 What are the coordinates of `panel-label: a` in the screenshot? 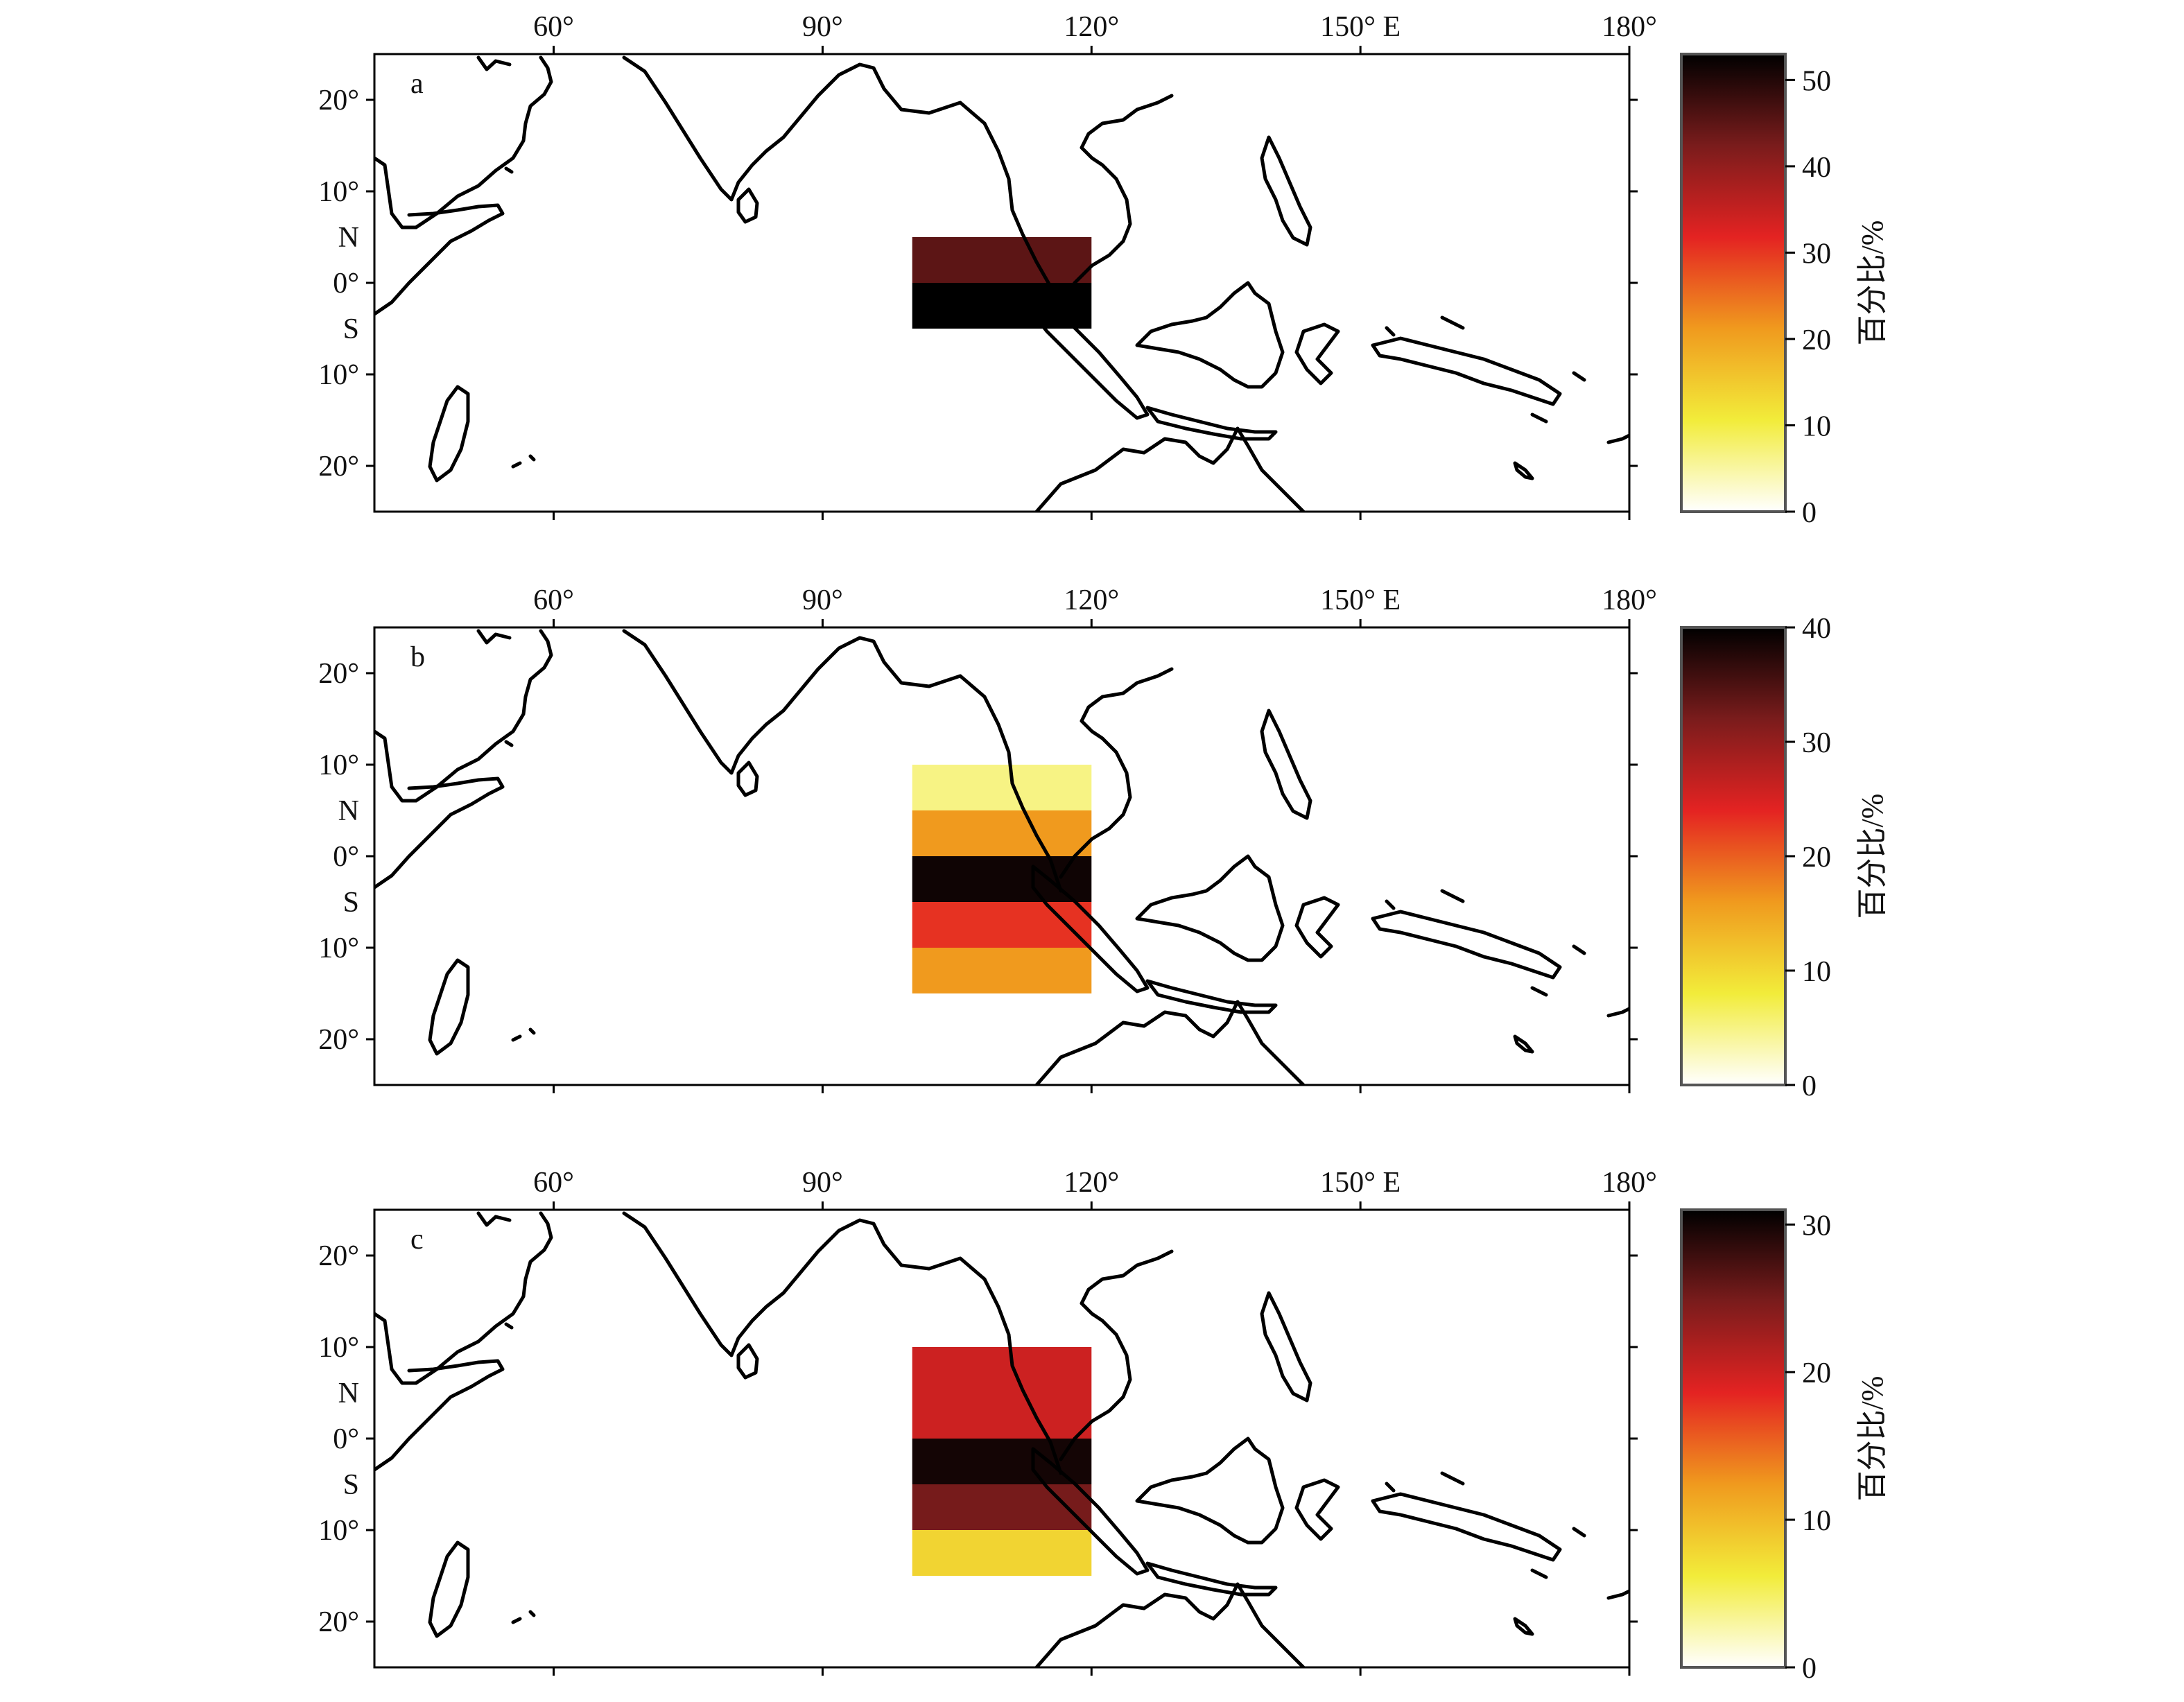 It's located at (417, 84).